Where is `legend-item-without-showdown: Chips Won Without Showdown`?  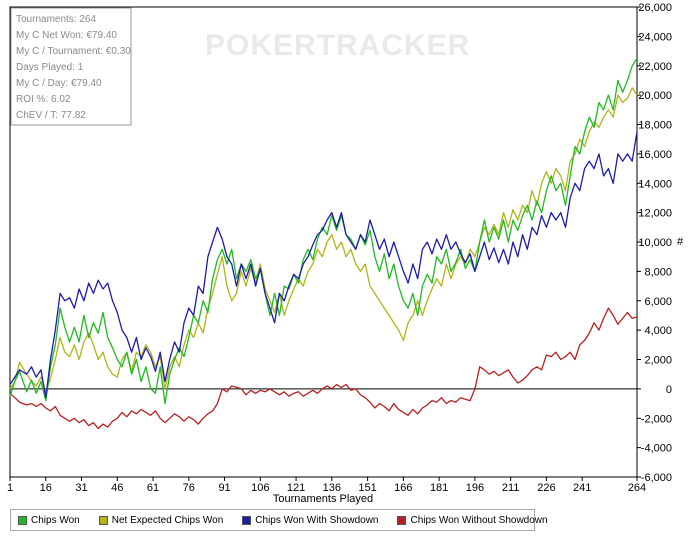 legend-item-without-showdown: Chips Won Without Showdown is located at coordinates (472, 520).